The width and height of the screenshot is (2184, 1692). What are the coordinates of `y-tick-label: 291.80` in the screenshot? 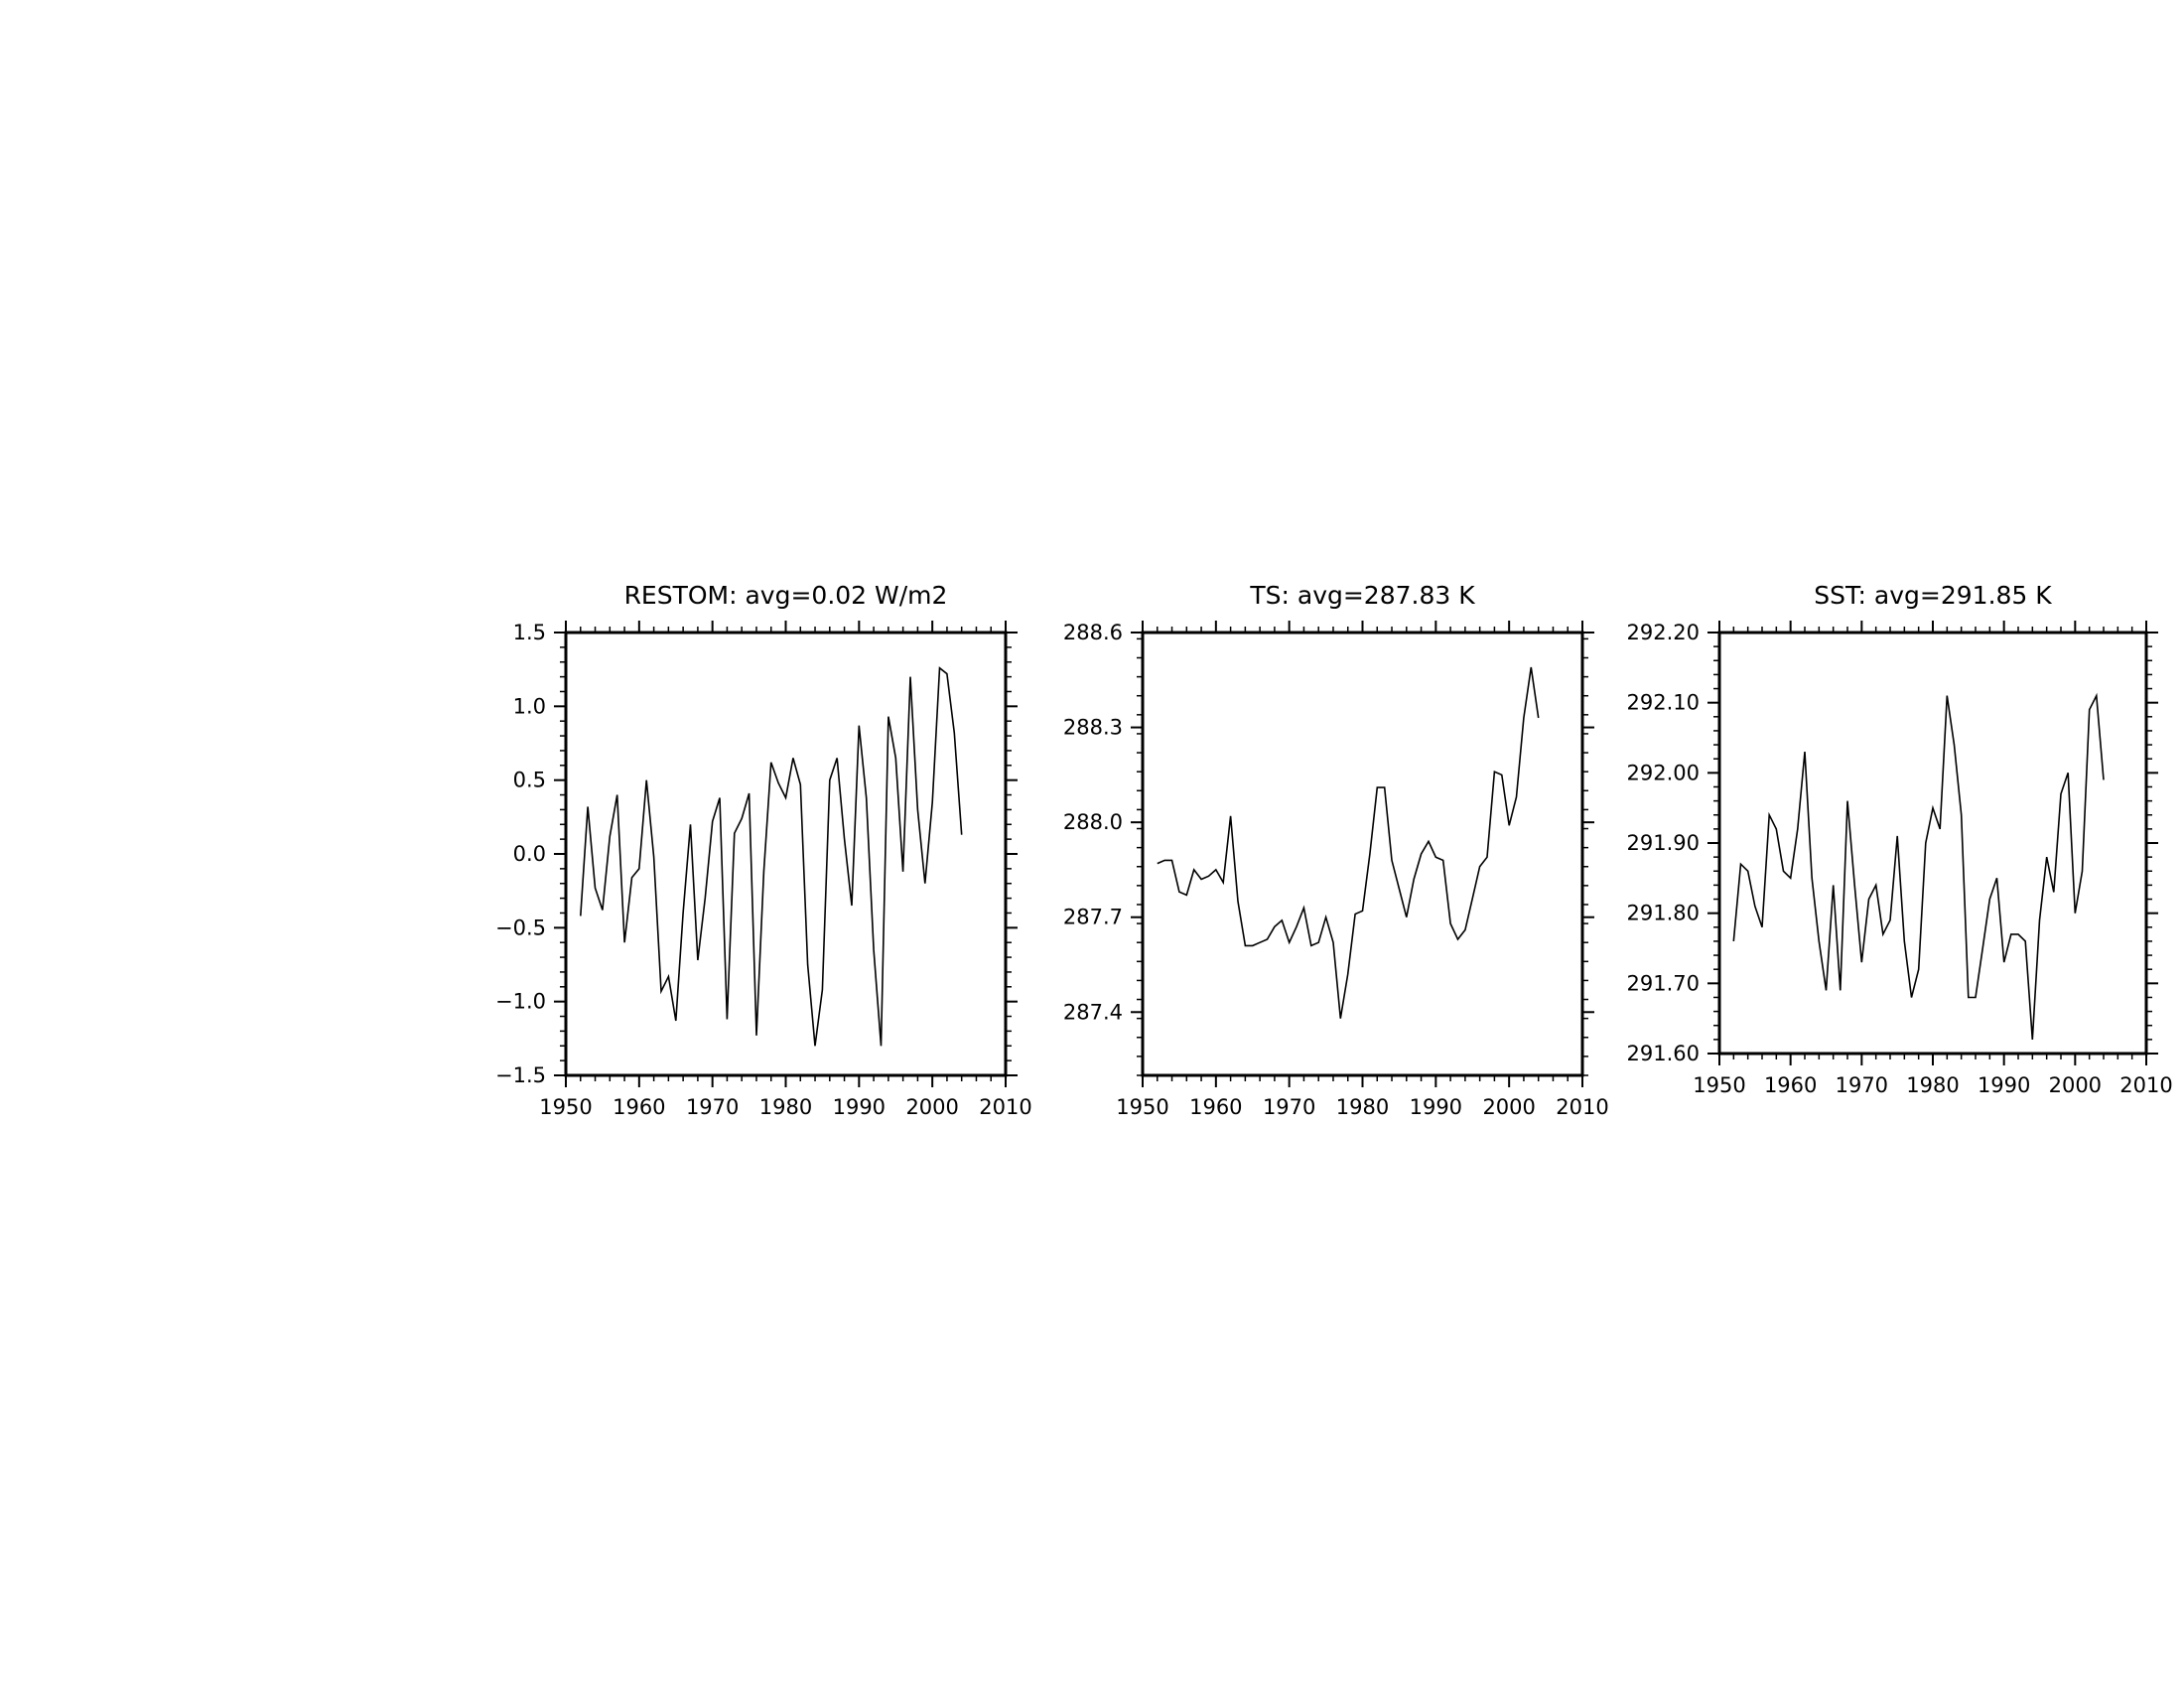 It's located at (1663, 913).